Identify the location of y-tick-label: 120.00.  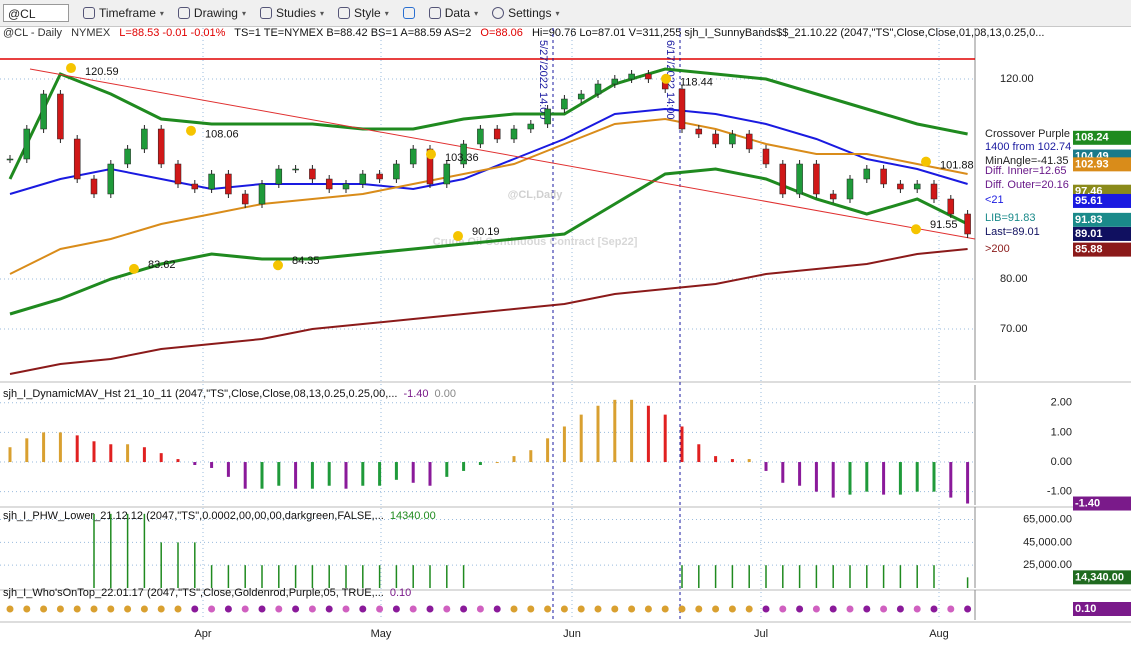
(1017, 79).